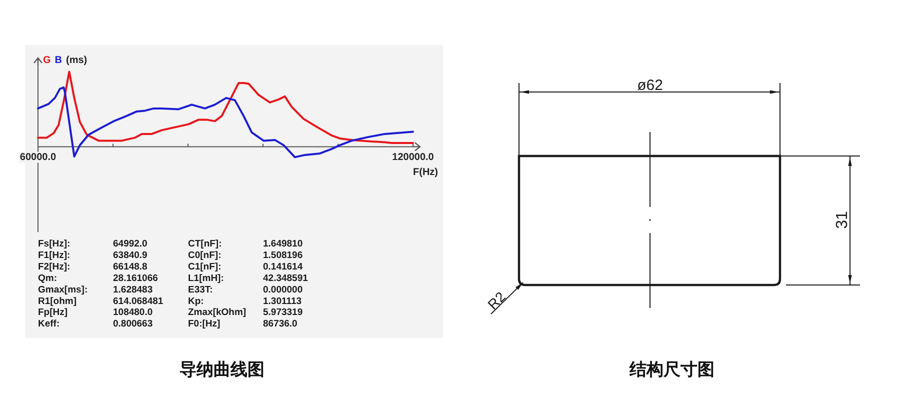 This screenshot has height=408, width=900. What do you see at coordinates (135, 278) in the screenshot?
I see `text: 28.161066` at bounding box center [135, 278].